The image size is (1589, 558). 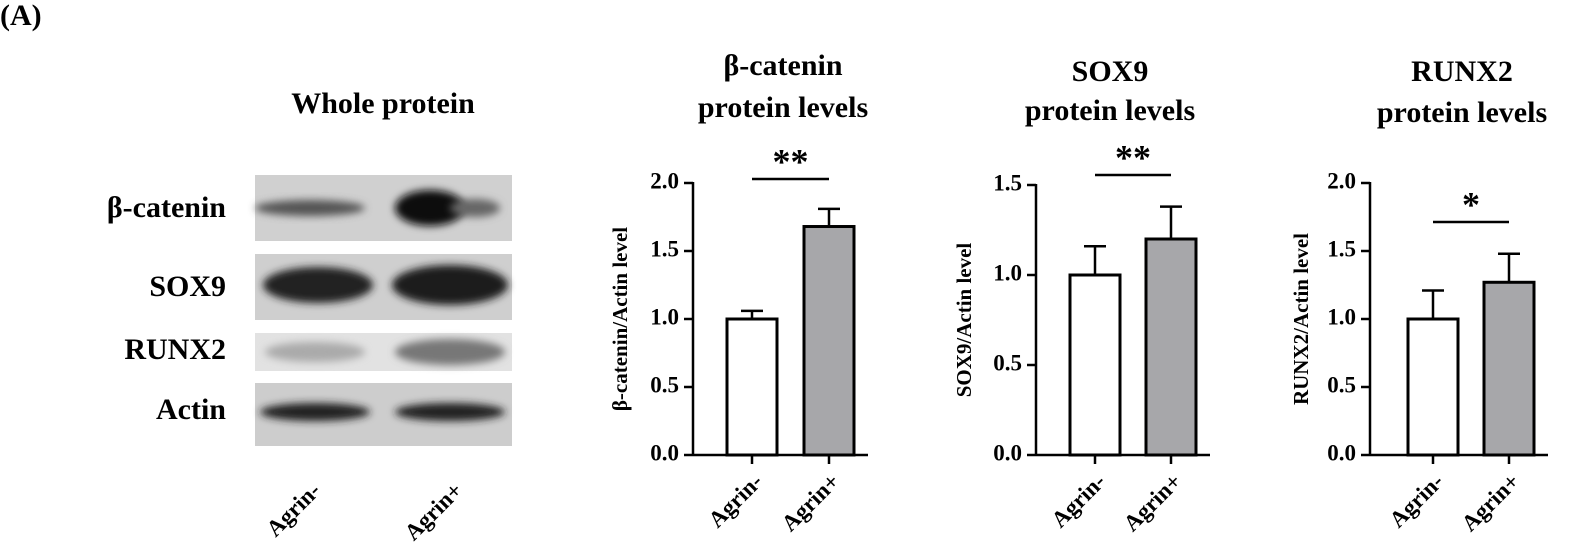 I want to click on band-label: SOX9, so click(x=187, y=286).